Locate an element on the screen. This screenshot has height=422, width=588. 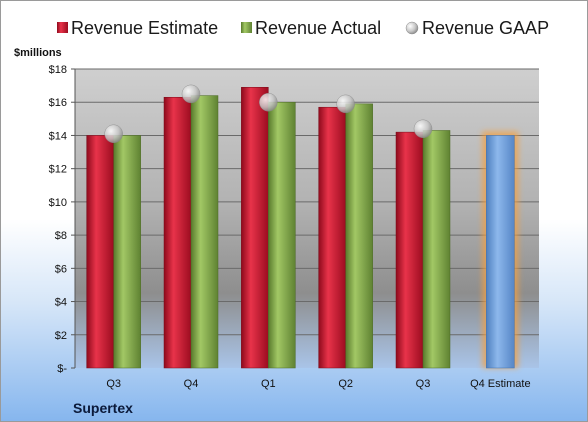
x-tick-label: Q2 is located at coordinates (345, 384).